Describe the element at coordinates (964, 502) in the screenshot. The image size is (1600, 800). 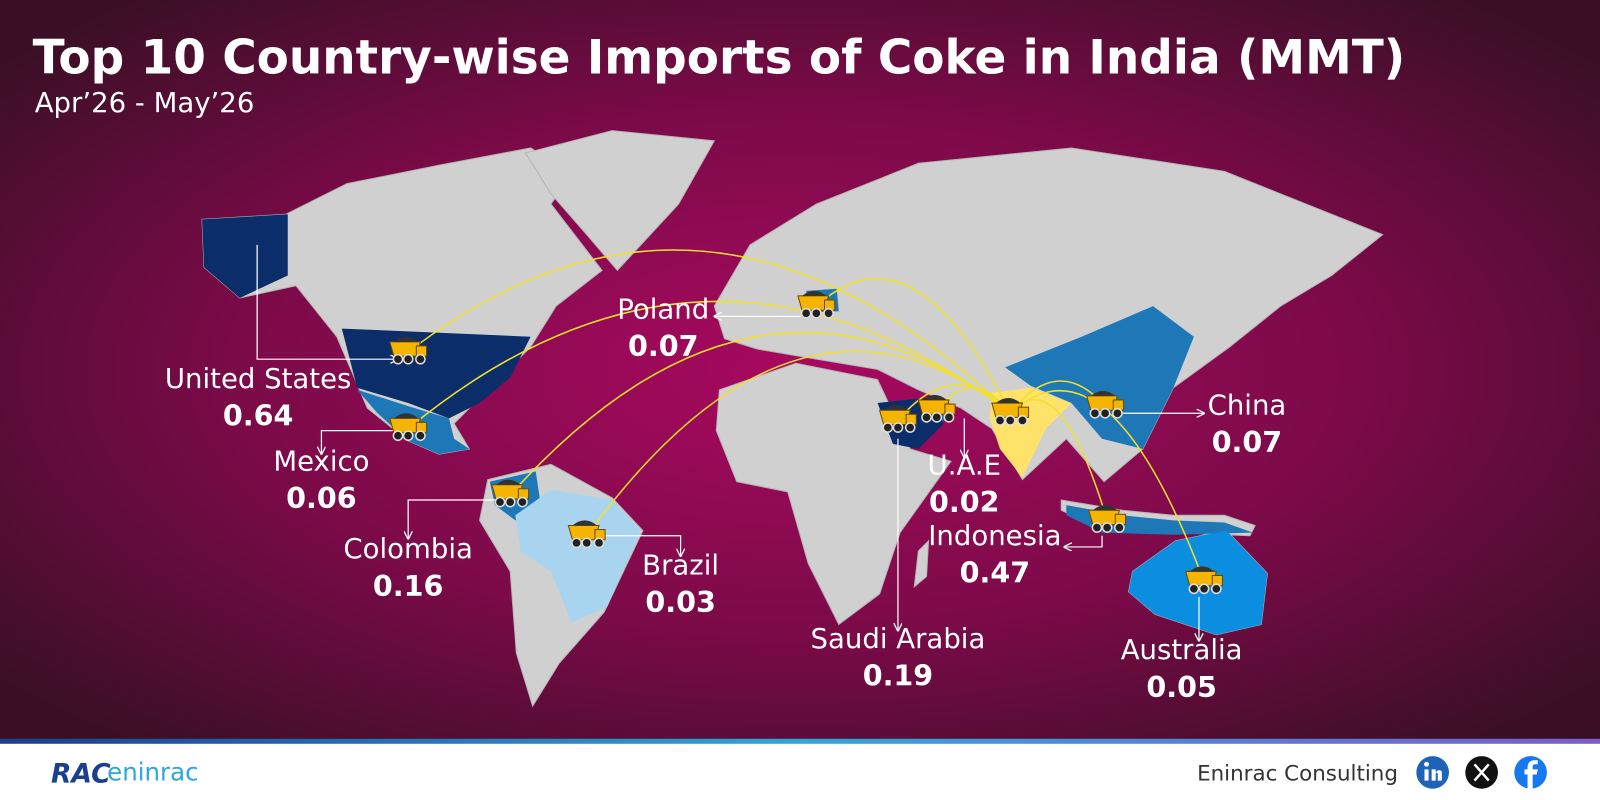
I see `country-value: 0.02` at that location.